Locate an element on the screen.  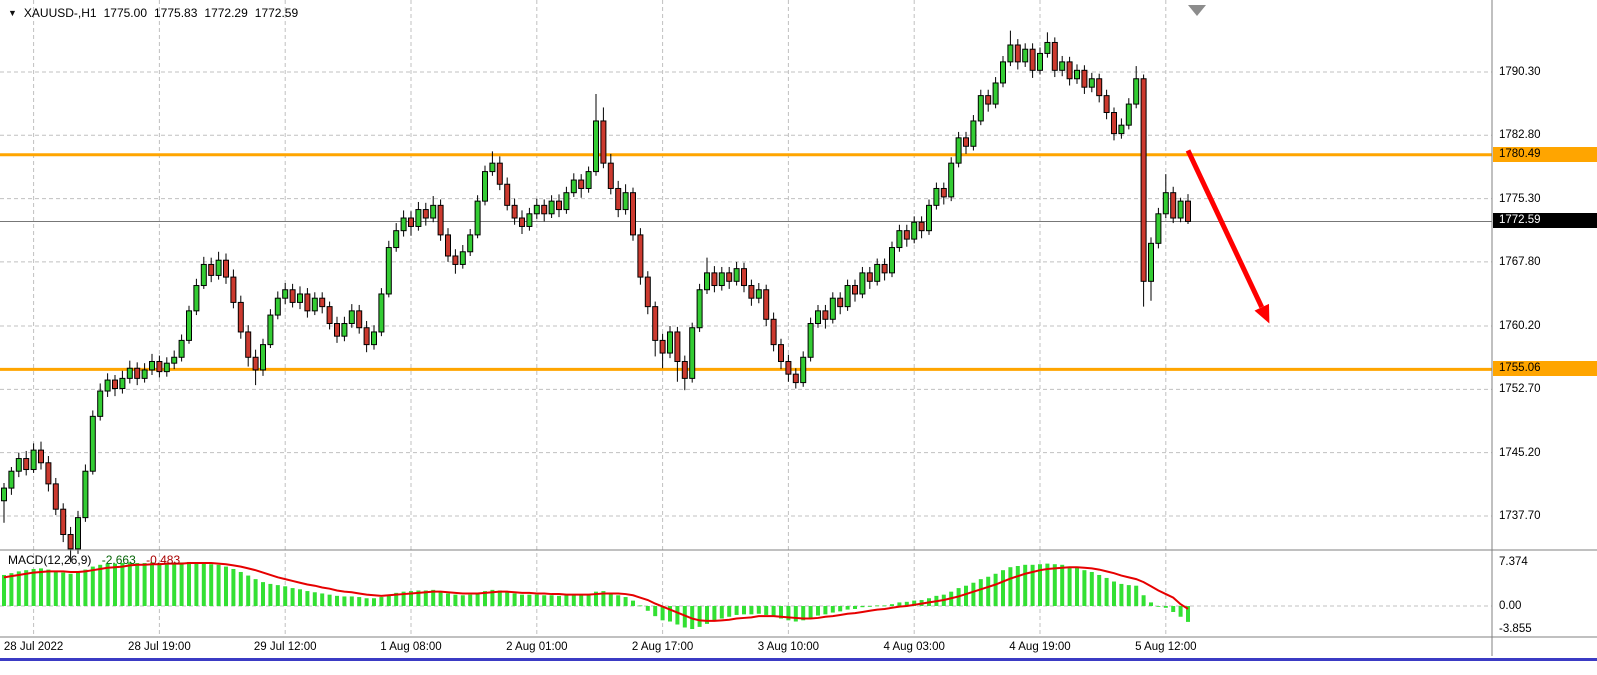
time-axis-label: 2 Aug 01:00 is located at coordinates (537, 647).